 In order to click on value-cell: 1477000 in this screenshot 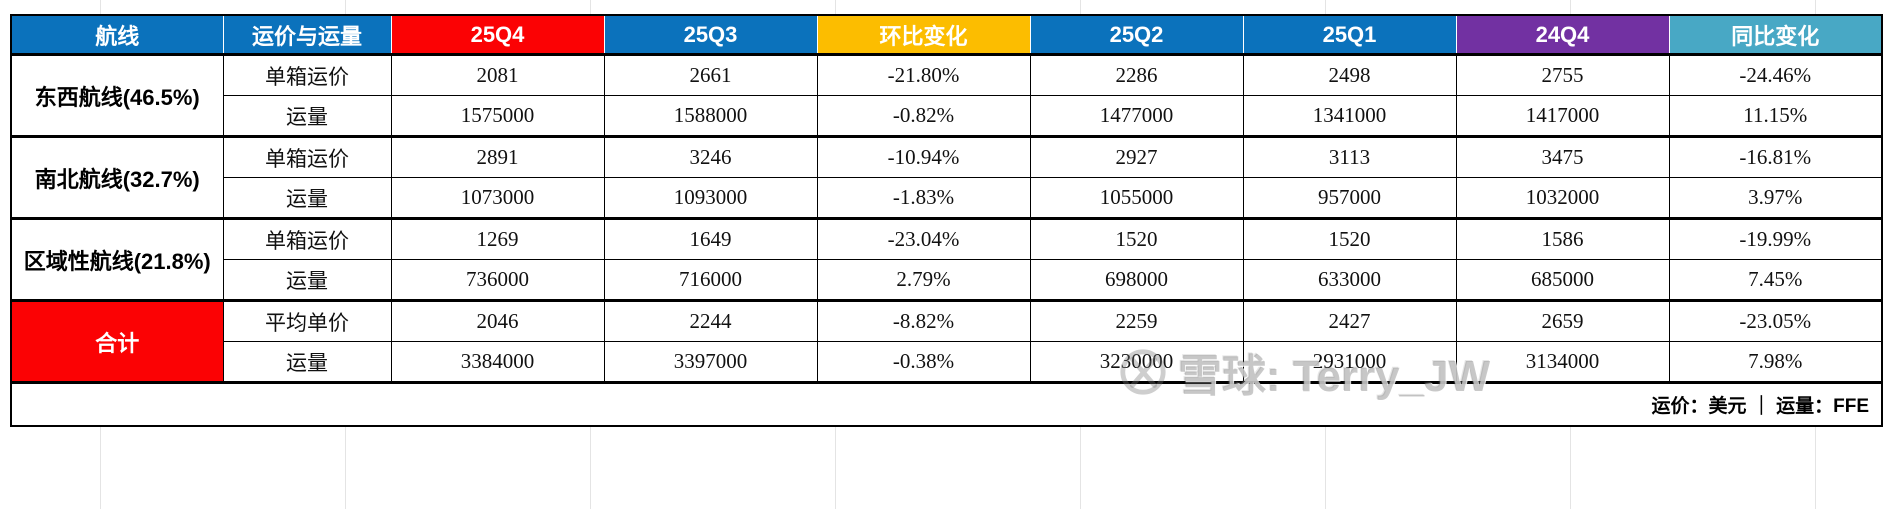, I will do `click(1136, 116)`.